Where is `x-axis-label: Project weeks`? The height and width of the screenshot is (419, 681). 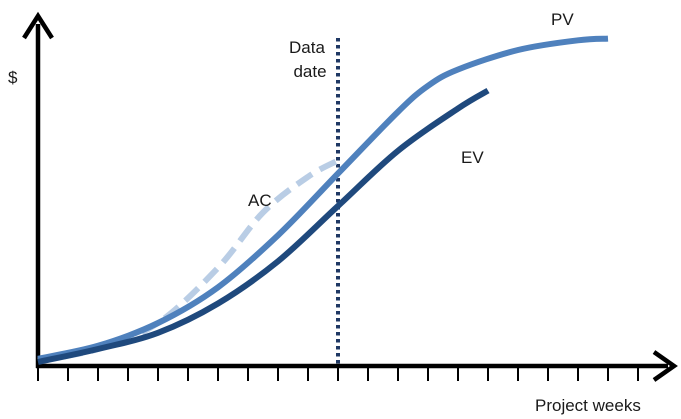
x-axis-label: Project weeks is located at coordinates (588, 405).